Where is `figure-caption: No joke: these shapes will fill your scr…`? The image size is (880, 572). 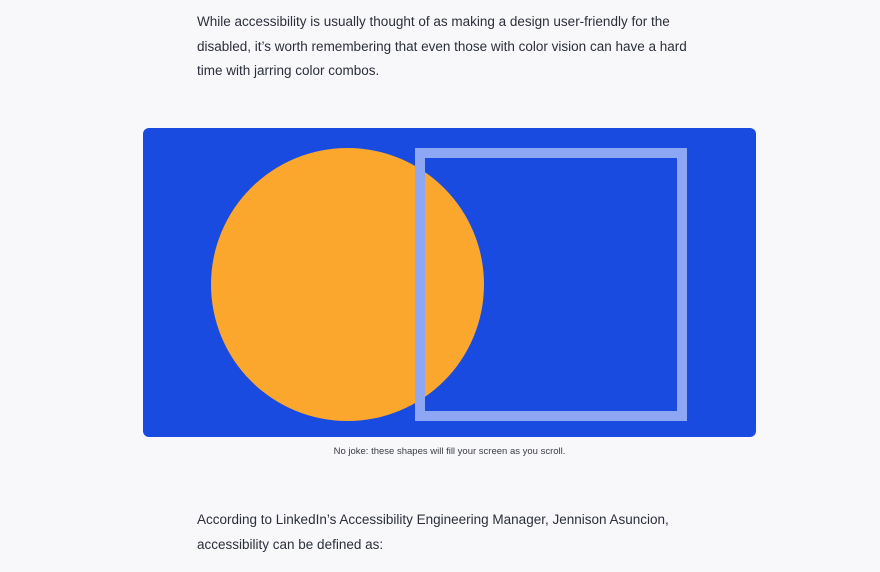
figure-caption: No joke: these shapes will fill your scr… is located at coordinates (449, 451).